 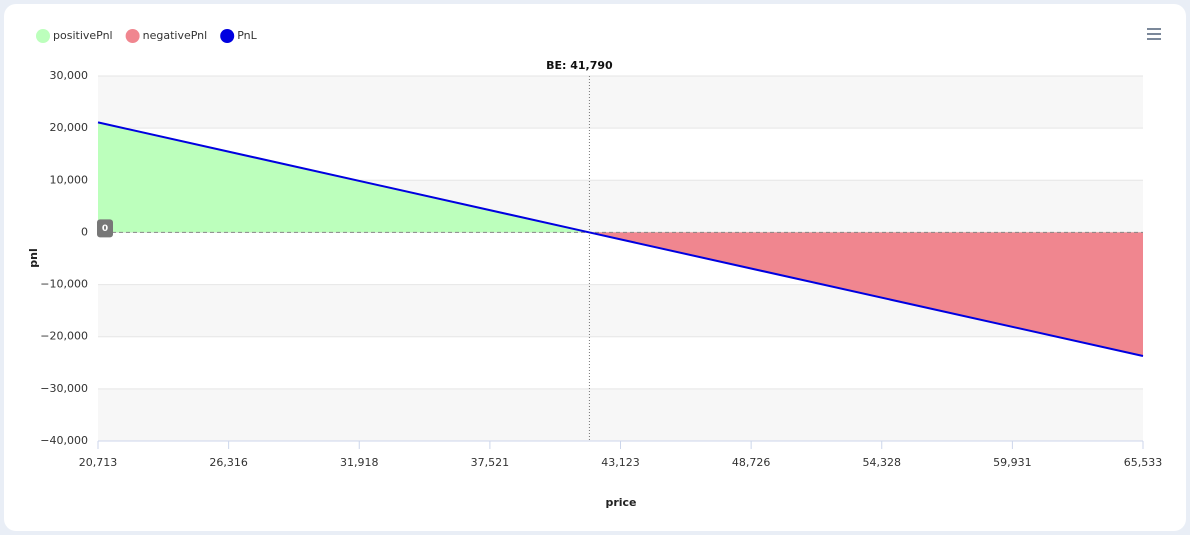 I want to click on x-tick-label: 65,533, so click(x=1143, y=462).